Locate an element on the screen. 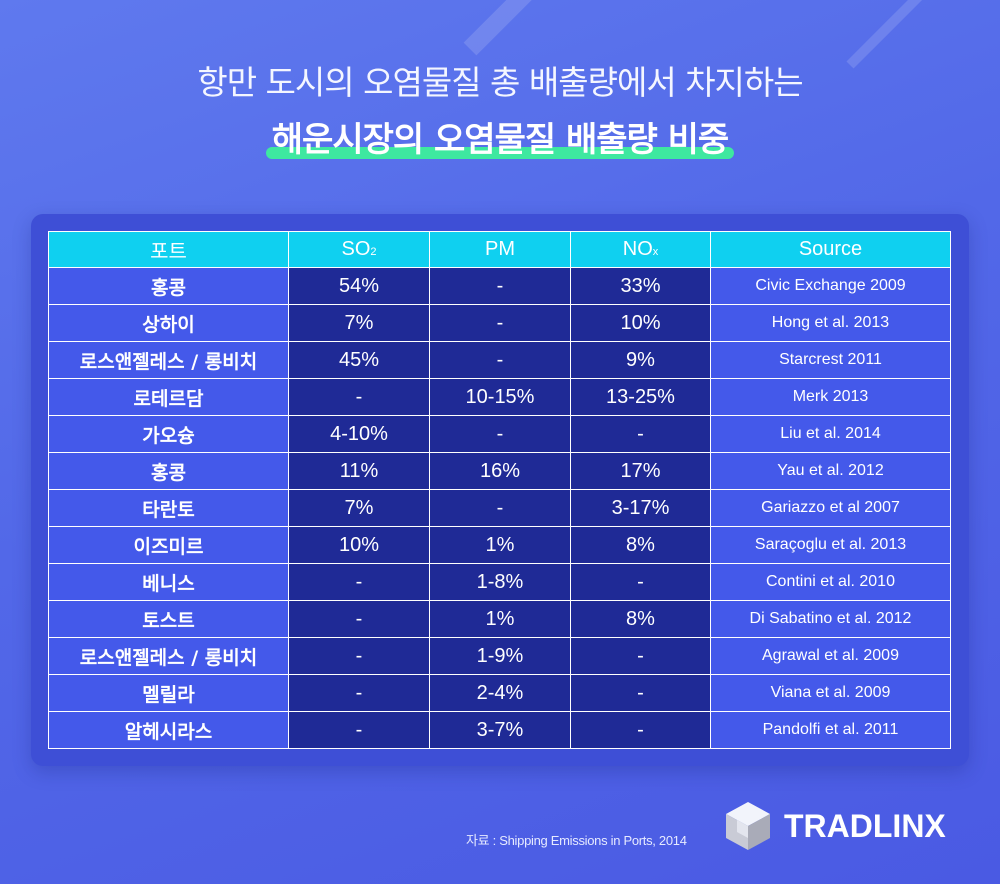 This screenshot has width=1000, height=884. port-cell: 베니스 is located at coordinates (168, 582).